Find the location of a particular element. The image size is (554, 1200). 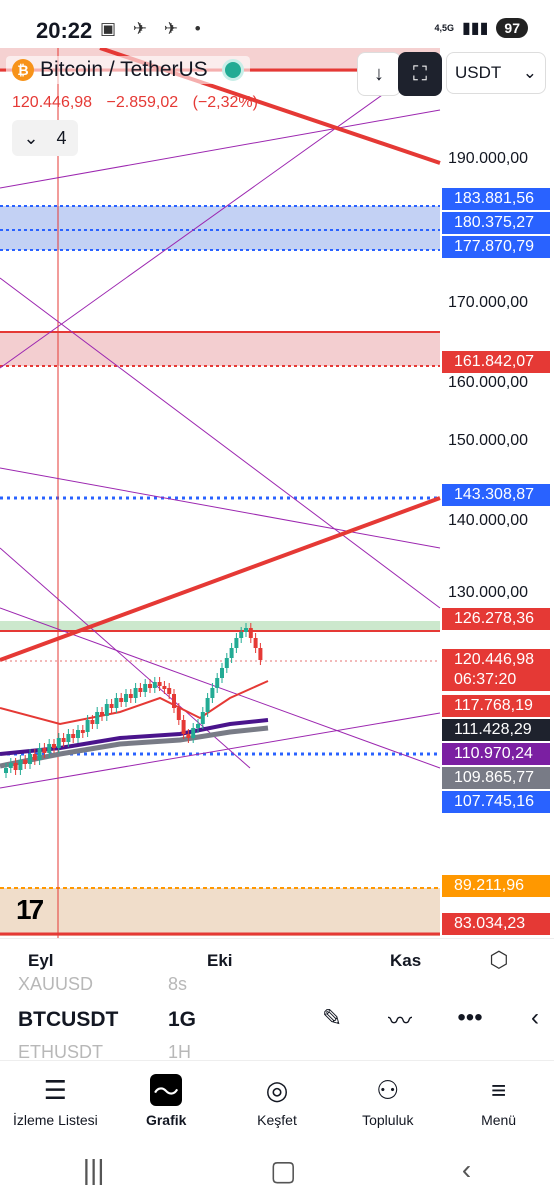

price-tag: 183.881,56 is located at coordinates (496, 199).